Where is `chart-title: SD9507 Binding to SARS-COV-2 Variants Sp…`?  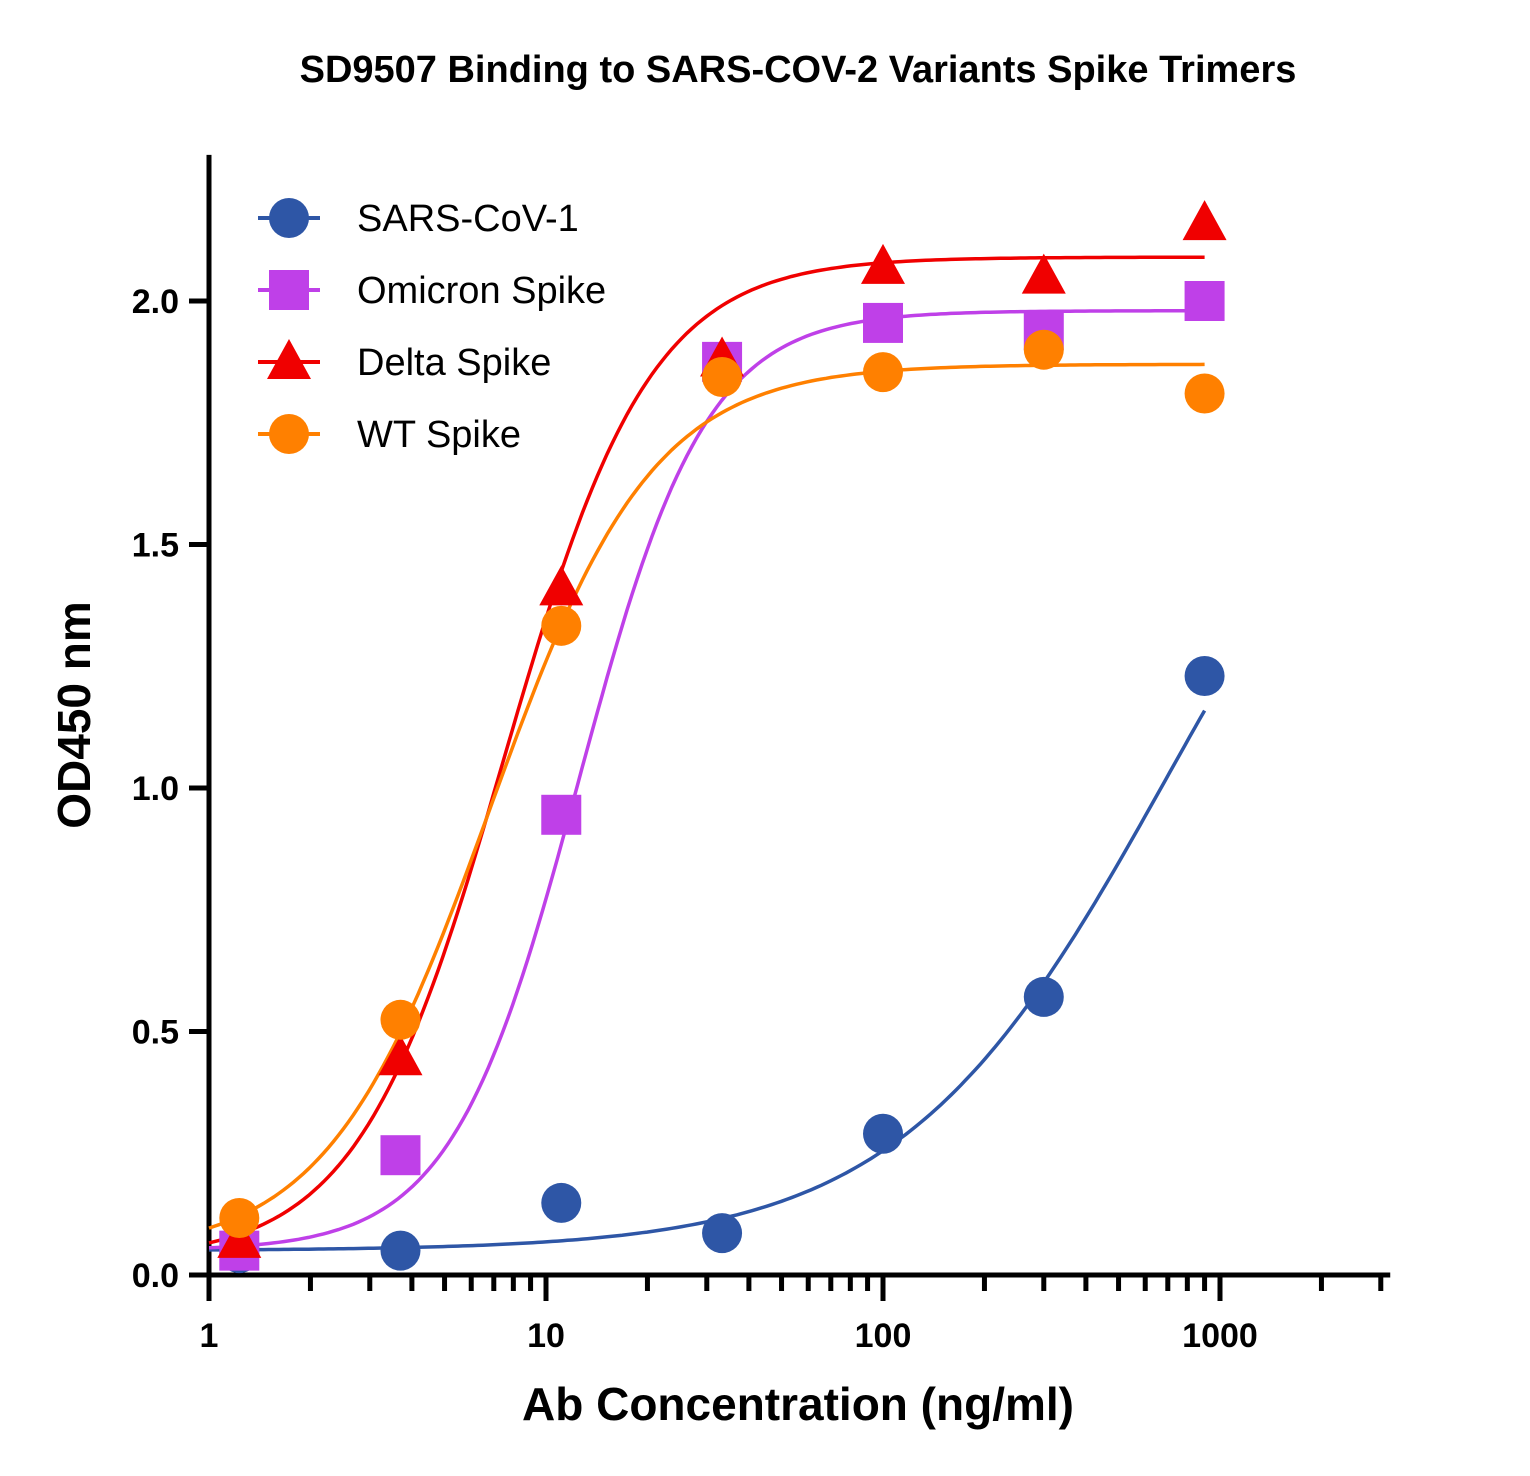 chart-title: SD9507 Binding to SARS-COV-2 Variants Sp… is located at coordinates (798, 70).